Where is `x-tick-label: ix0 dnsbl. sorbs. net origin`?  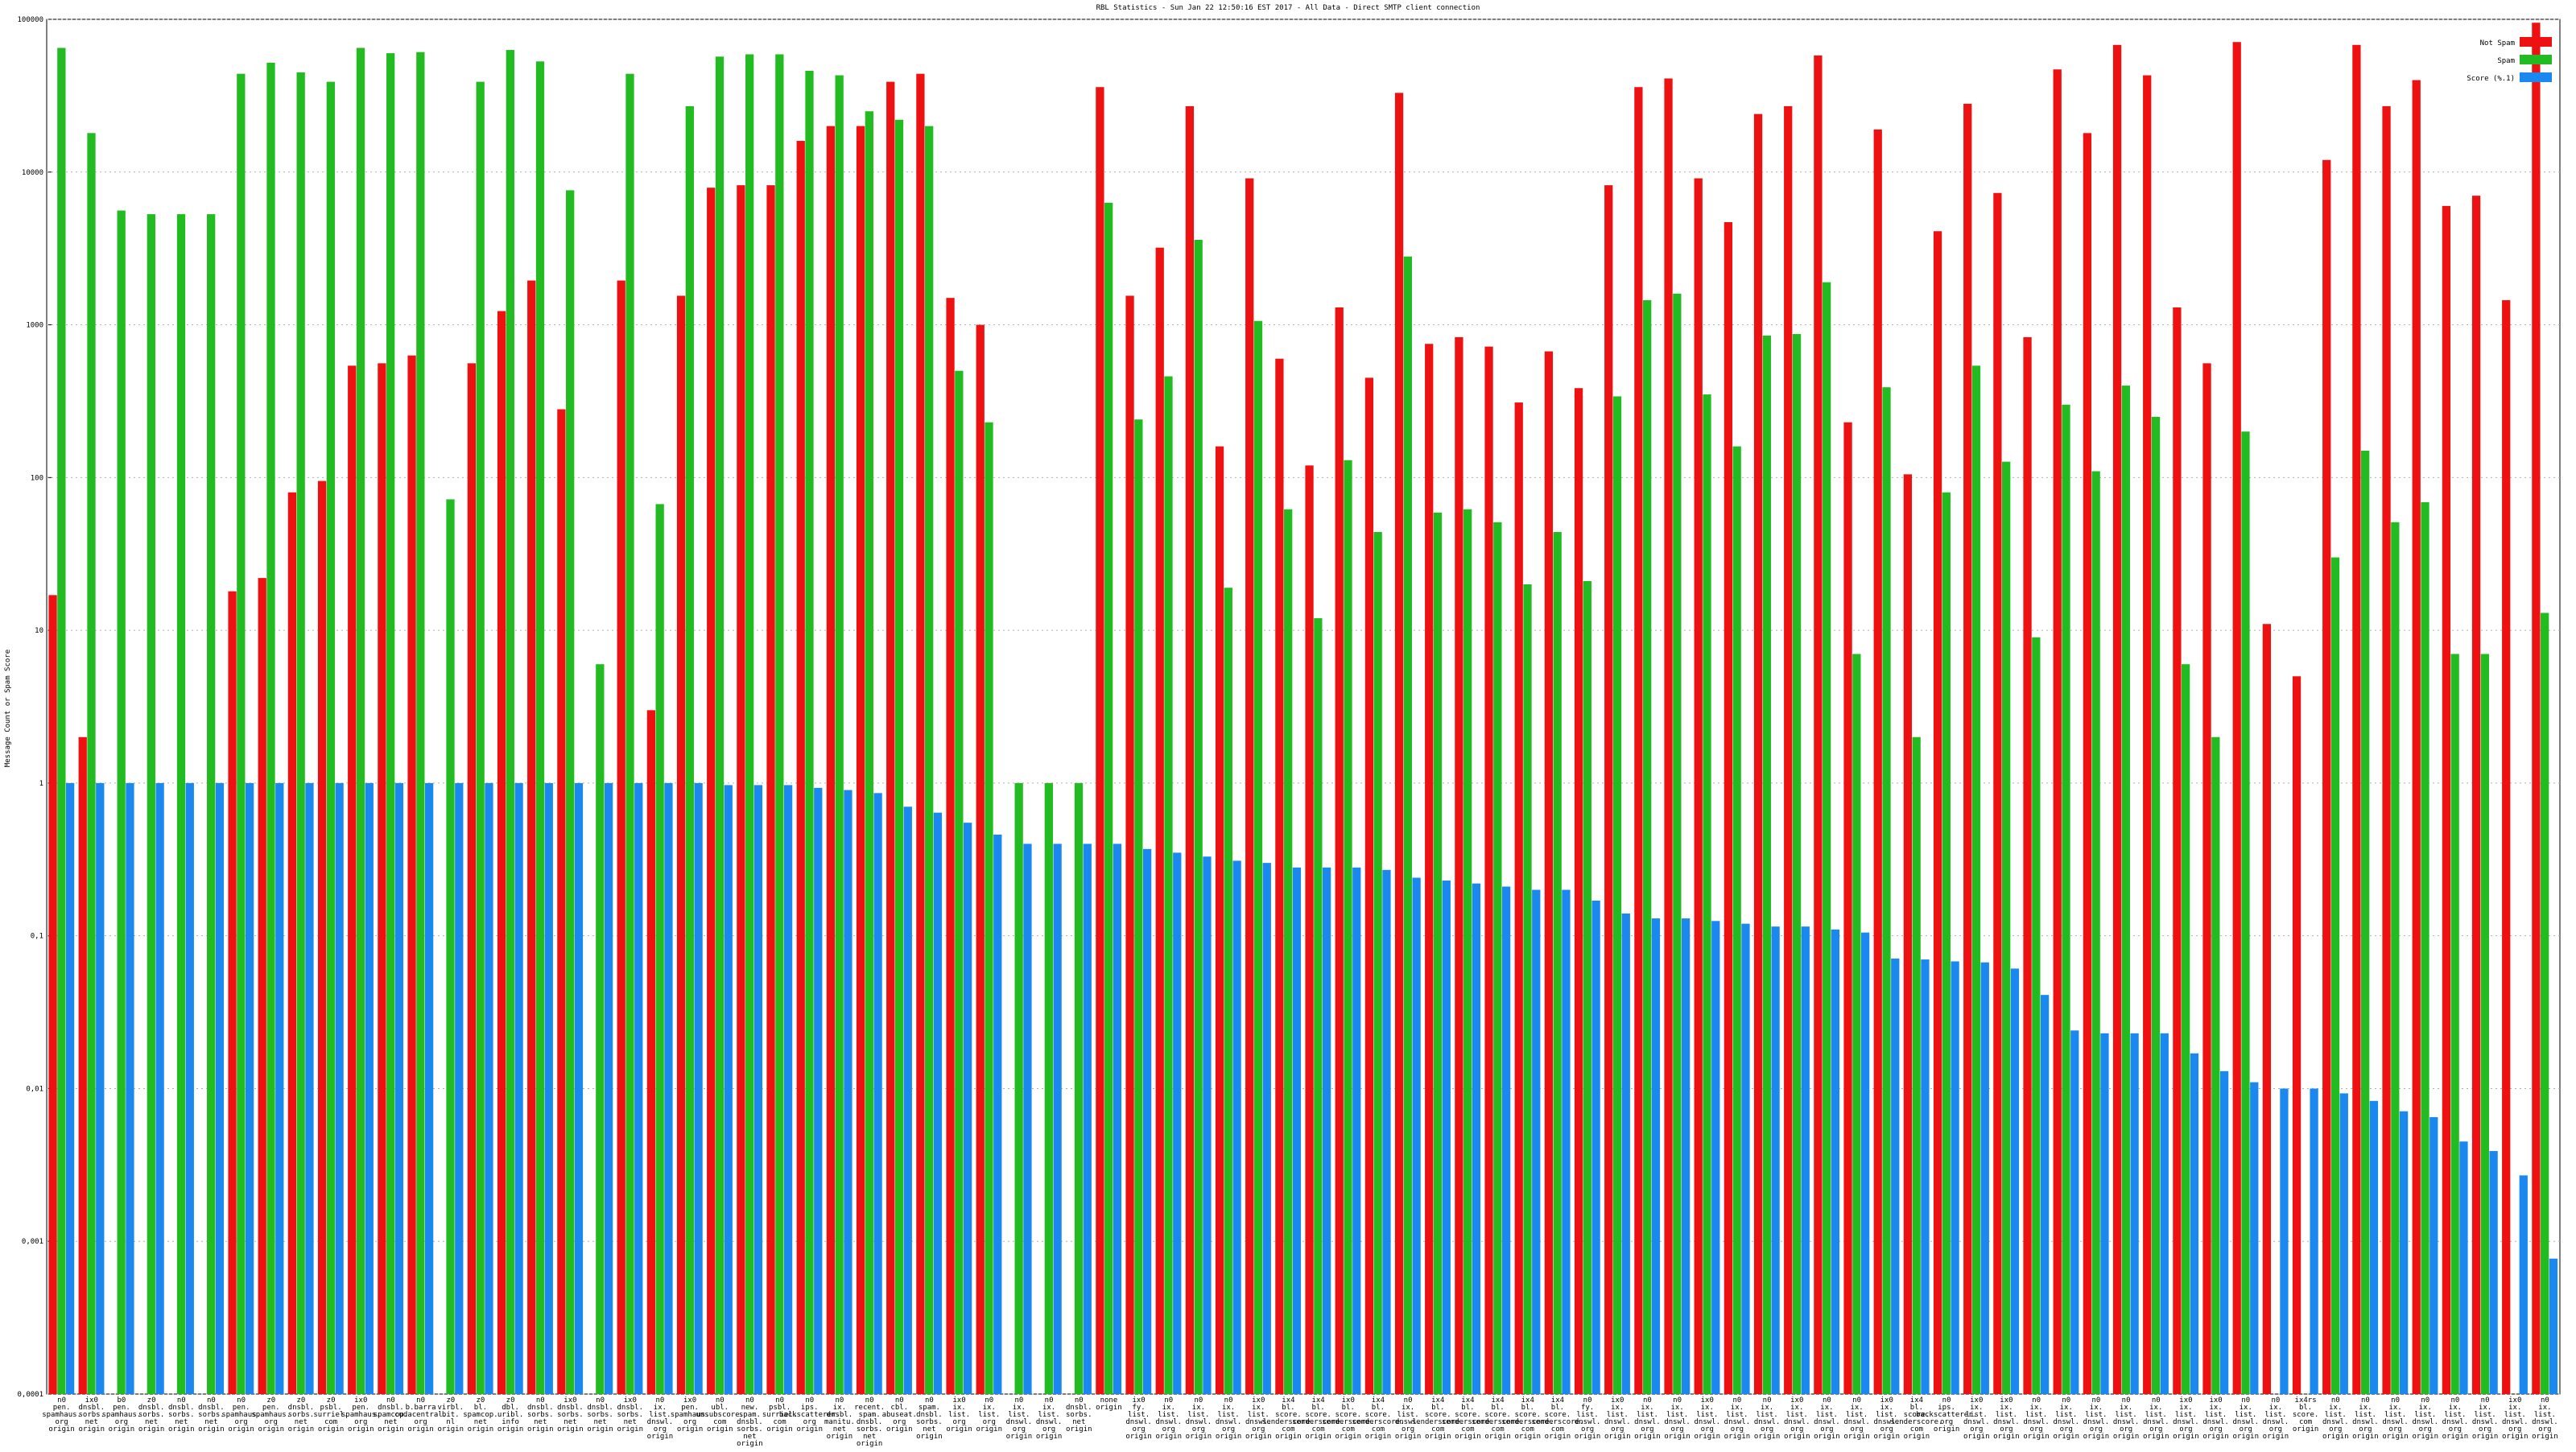 x-tick-label: ix0 dnsbl. sorbs. net origin is located at coordinates (570, 1415).